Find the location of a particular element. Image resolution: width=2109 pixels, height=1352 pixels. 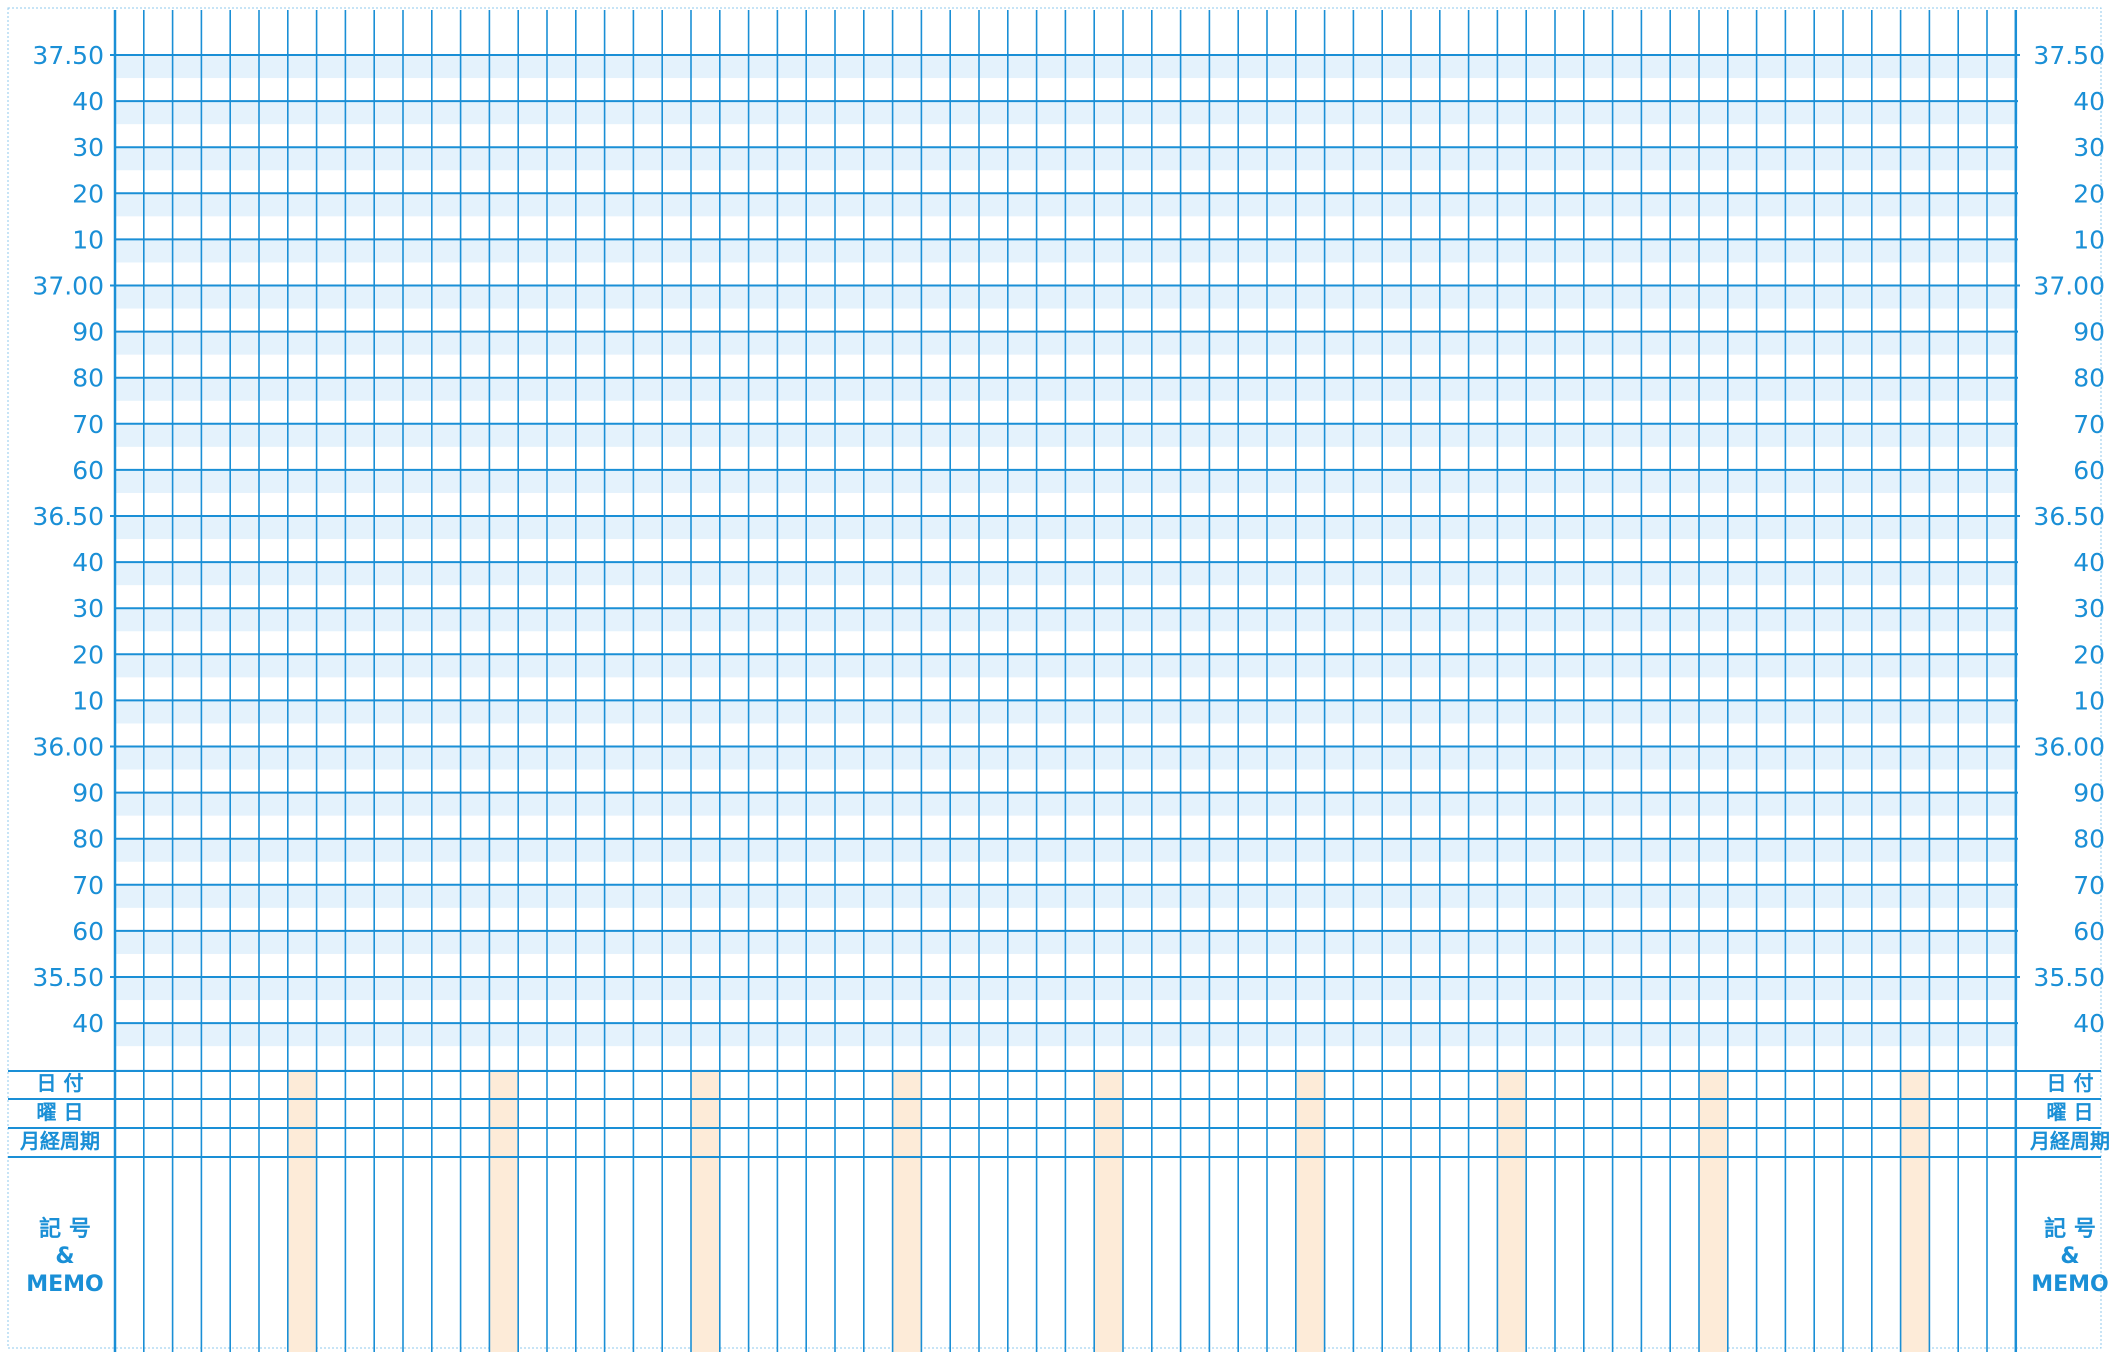

scale-label-left: 37.00 is located at coordinates (68, 286).